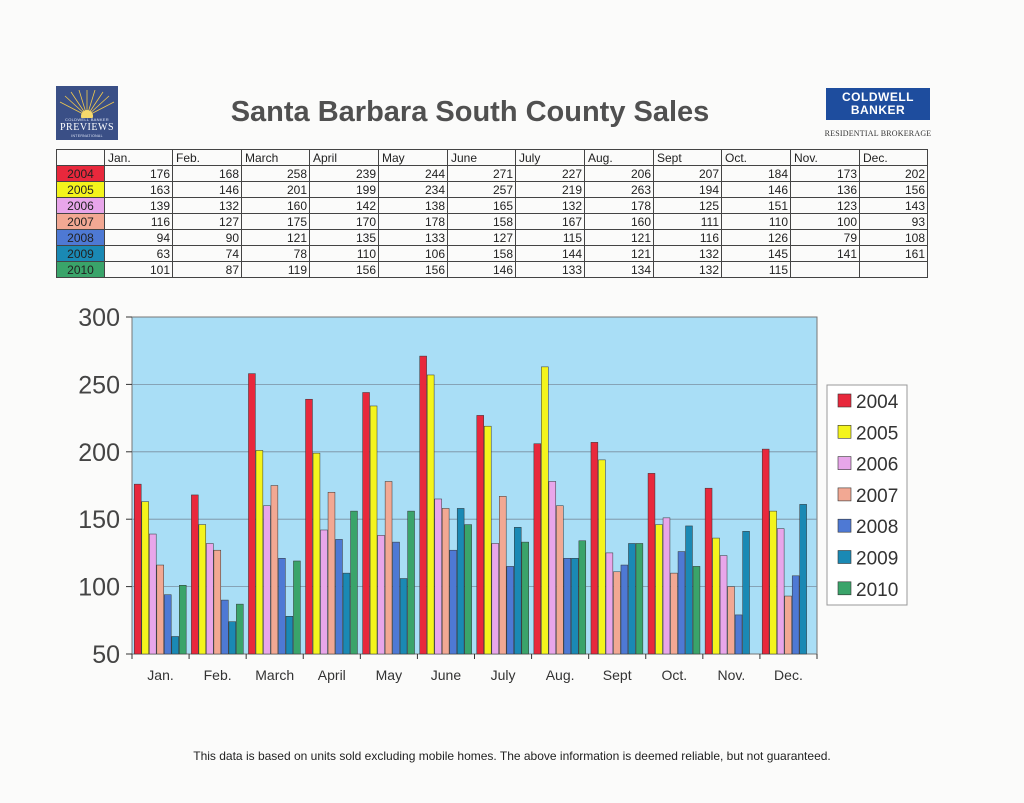 The image size is (1024, 803). Describe the element at coordinates (844, 525) in the screenshot. I see `legend-swatch-2008` at that location.